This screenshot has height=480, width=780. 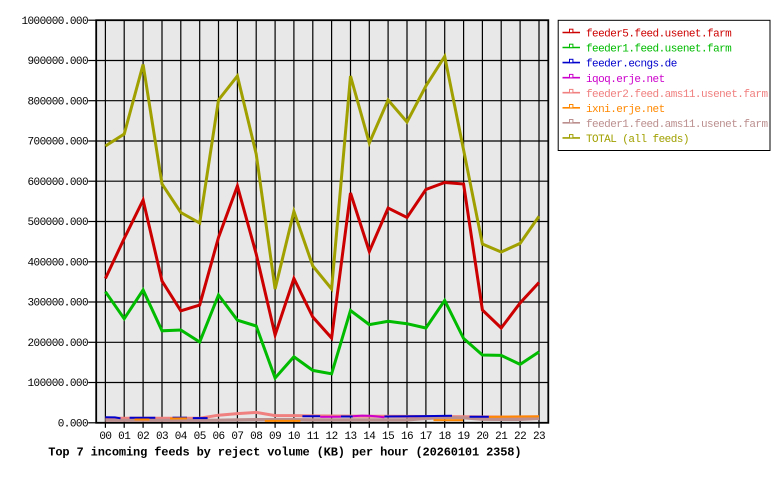 I want to click on svg-text: 16, so click(x=407, y=437).